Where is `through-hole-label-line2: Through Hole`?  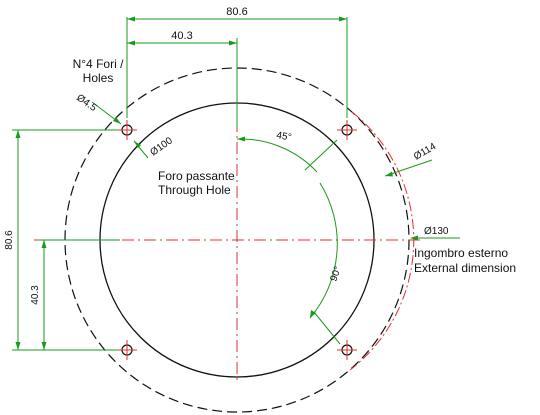
through-hole-label-line2: Through Hole is located at coordinates (194, 190).